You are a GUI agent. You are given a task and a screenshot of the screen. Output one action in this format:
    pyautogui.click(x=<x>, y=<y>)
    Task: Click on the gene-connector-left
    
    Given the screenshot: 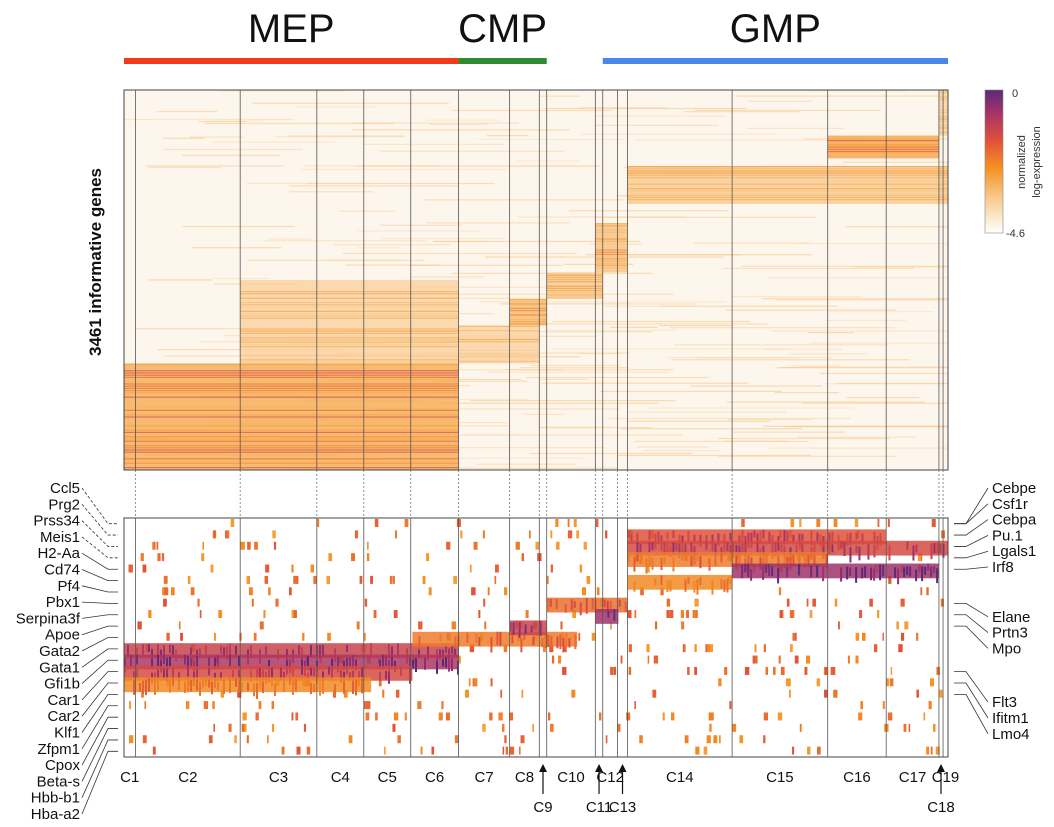 What is the action you would take?
    pyautogui.click(x=99, y=699)
    